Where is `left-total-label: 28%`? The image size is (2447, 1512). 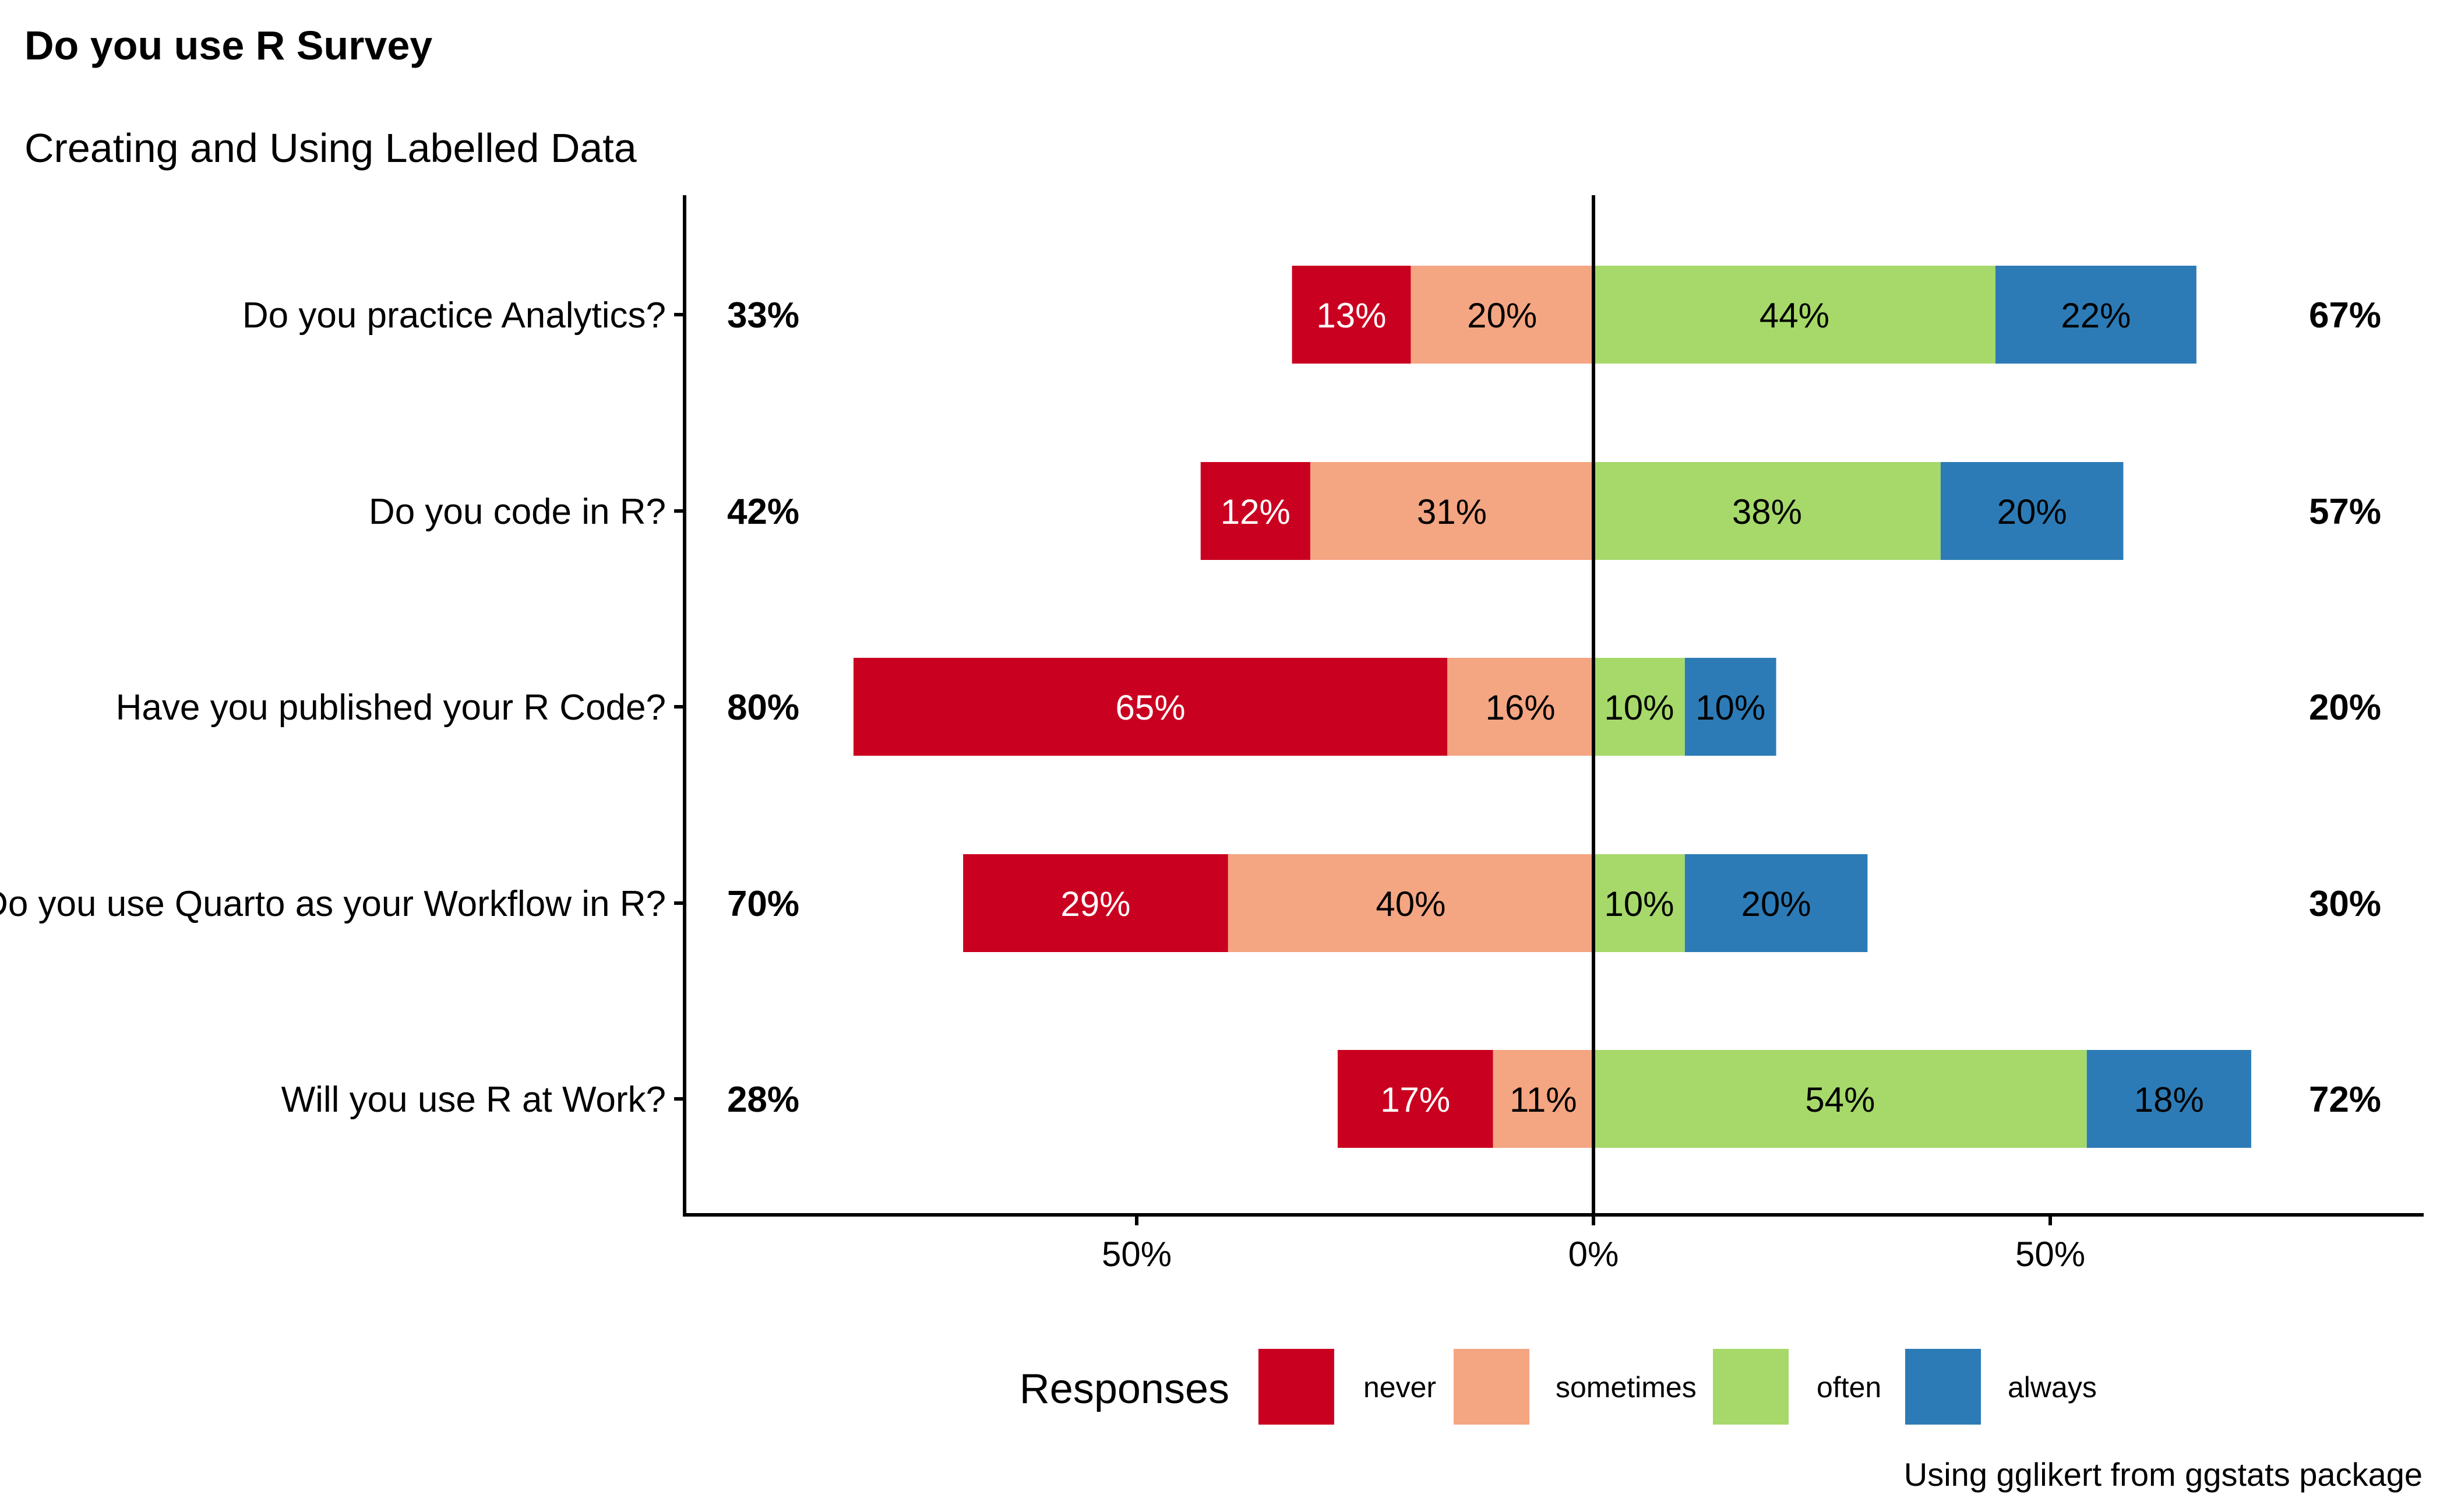 left-total-label: 28% is located at coordinates (763, 1100).